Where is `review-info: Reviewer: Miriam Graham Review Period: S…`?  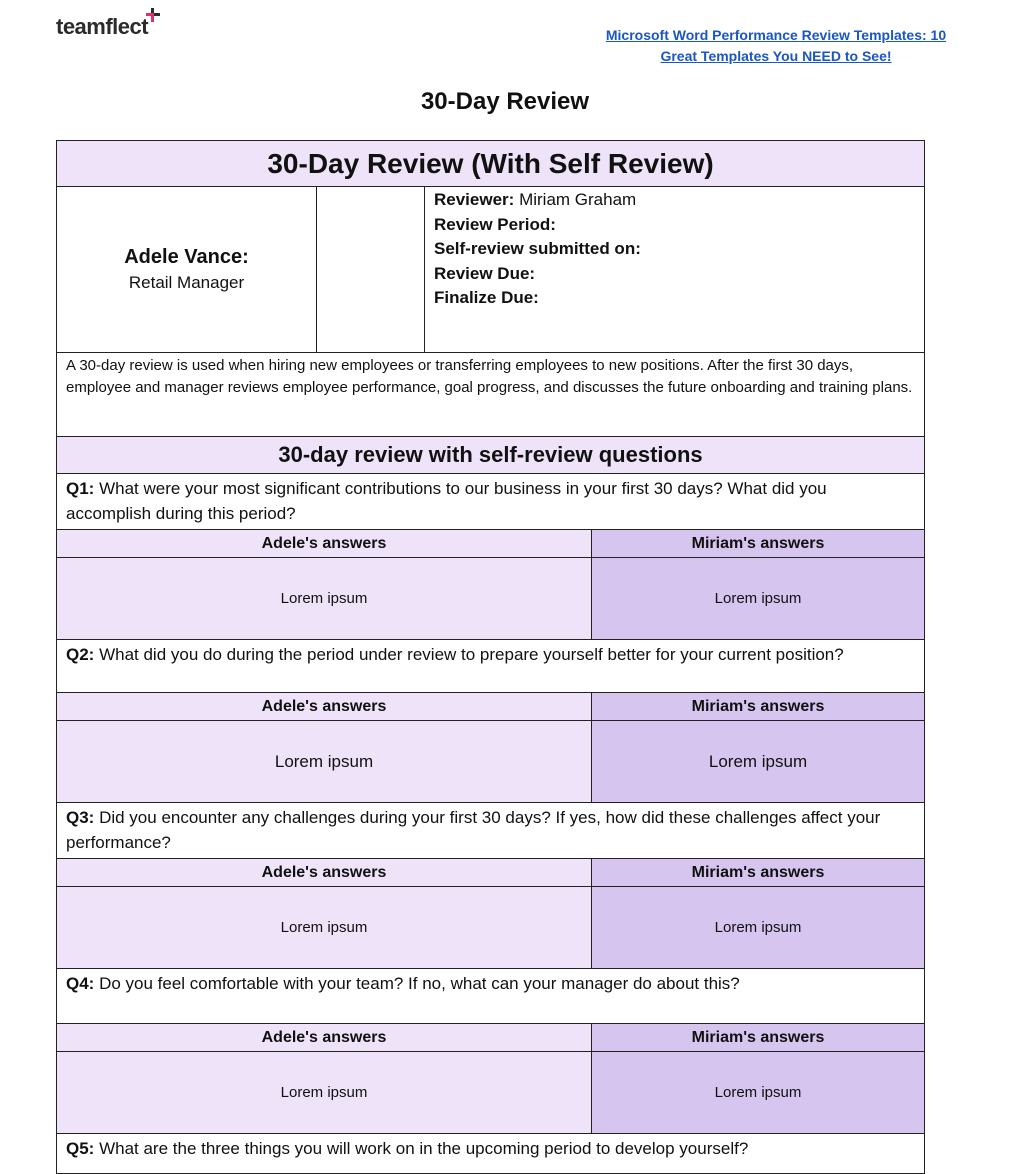
review-info: Reviewer: Miriam Graham Review Period: S… is located at coordinates (674, 269).